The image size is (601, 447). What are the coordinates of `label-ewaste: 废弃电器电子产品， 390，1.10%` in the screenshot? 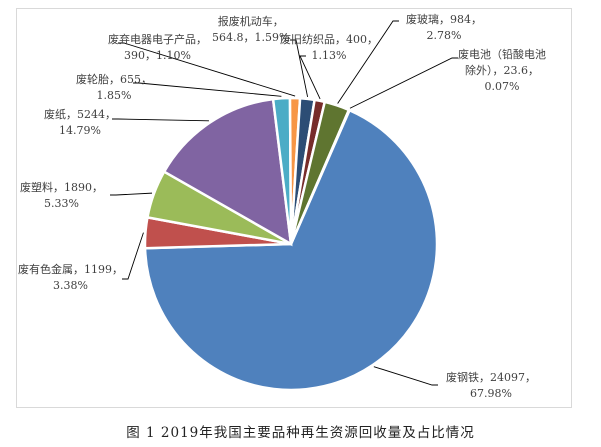 It's located at (157, 47).